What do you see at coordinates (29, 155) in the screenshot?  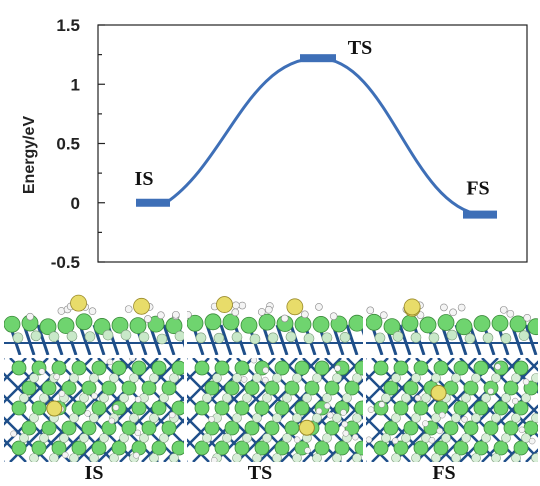 I see `y-axis-title: Energy/eV` at bounding box center [29, 155].